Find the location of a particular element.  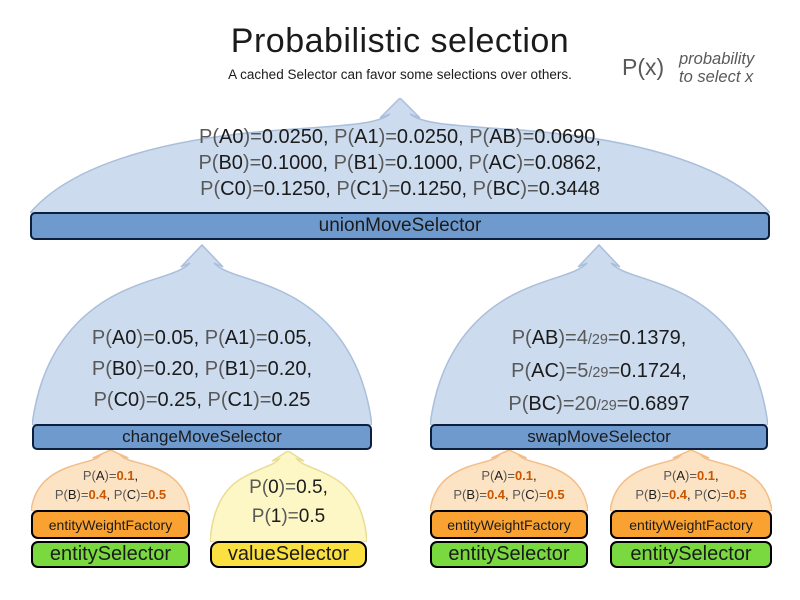

value-probability-line: P(0)=0.5, is located at coordinates (288, 487).